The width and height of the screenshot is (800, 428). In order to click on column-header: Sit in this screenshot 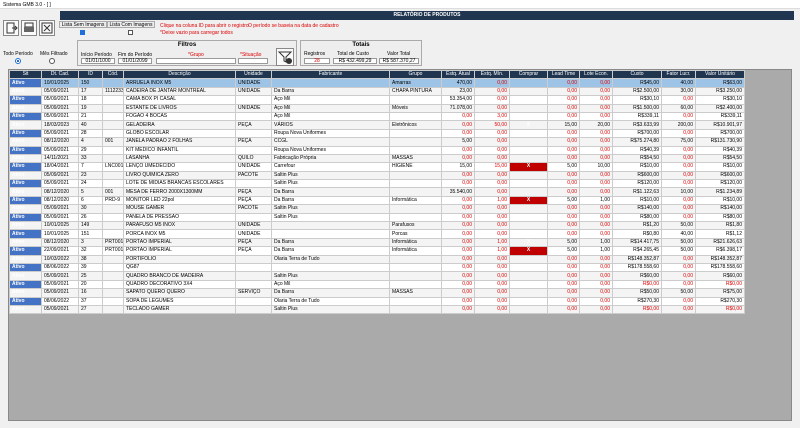, I will do `click(26, 75)`.